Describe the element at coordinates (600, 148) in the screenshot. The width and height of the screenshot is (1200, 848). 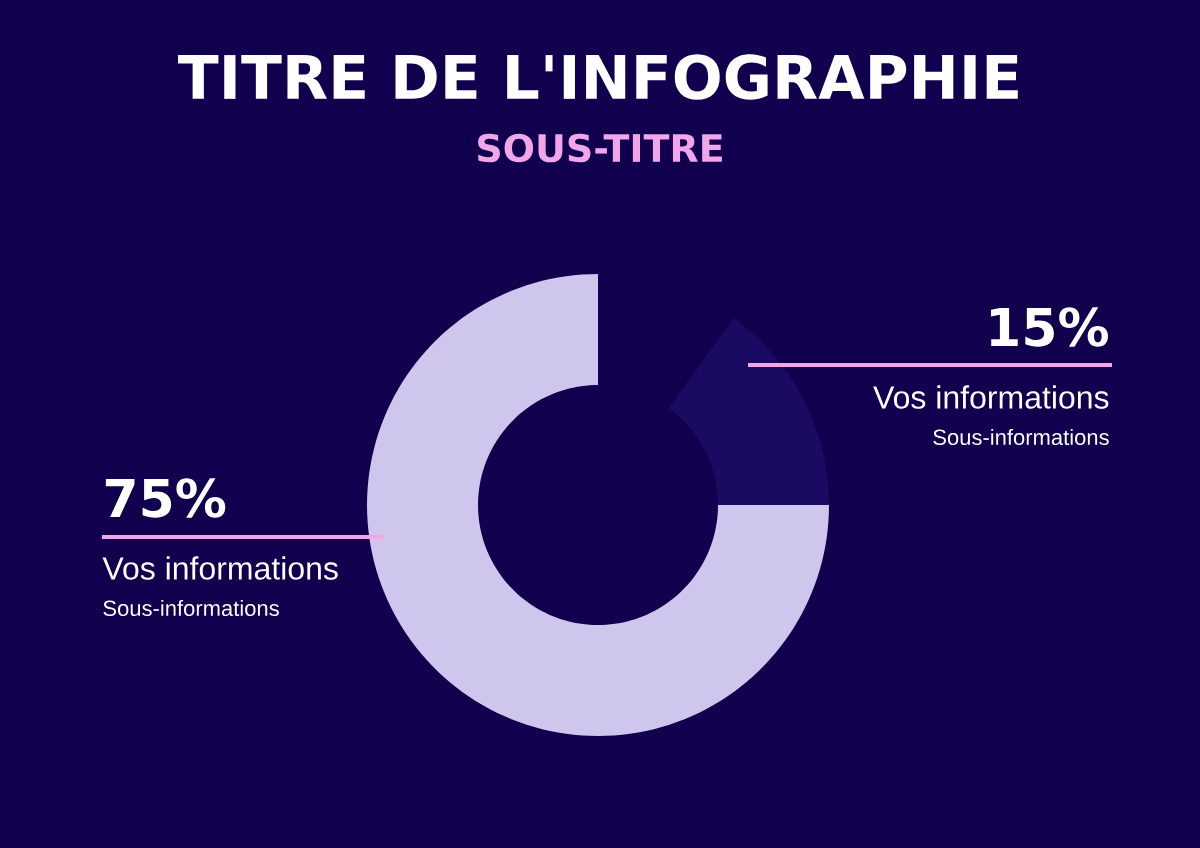
I see `chart-subtitle: SOUS-TITRE` at that location.